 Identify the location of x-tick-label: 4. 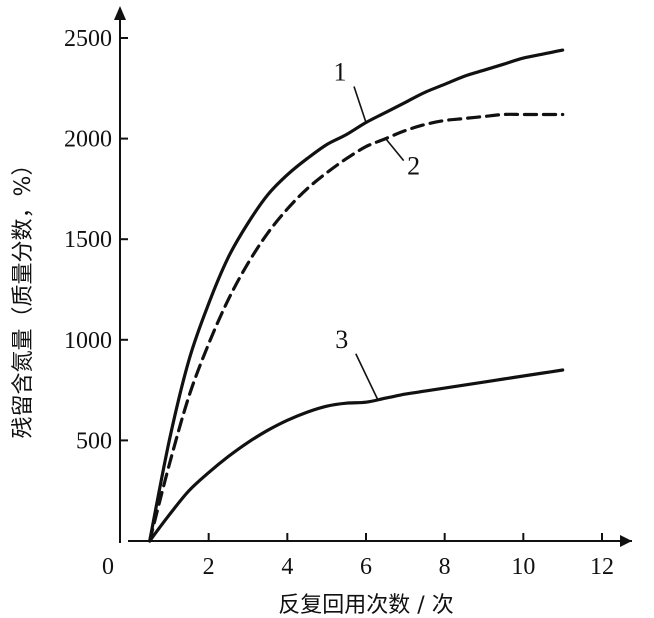
(287, 567).